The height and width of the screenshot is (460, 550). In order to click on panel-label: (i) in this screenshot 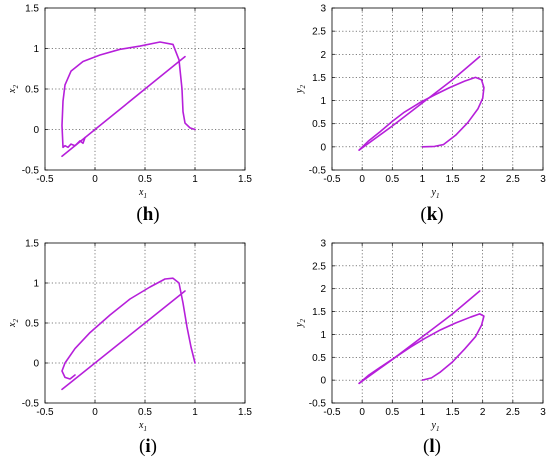, I will do `click(148, 446)`.